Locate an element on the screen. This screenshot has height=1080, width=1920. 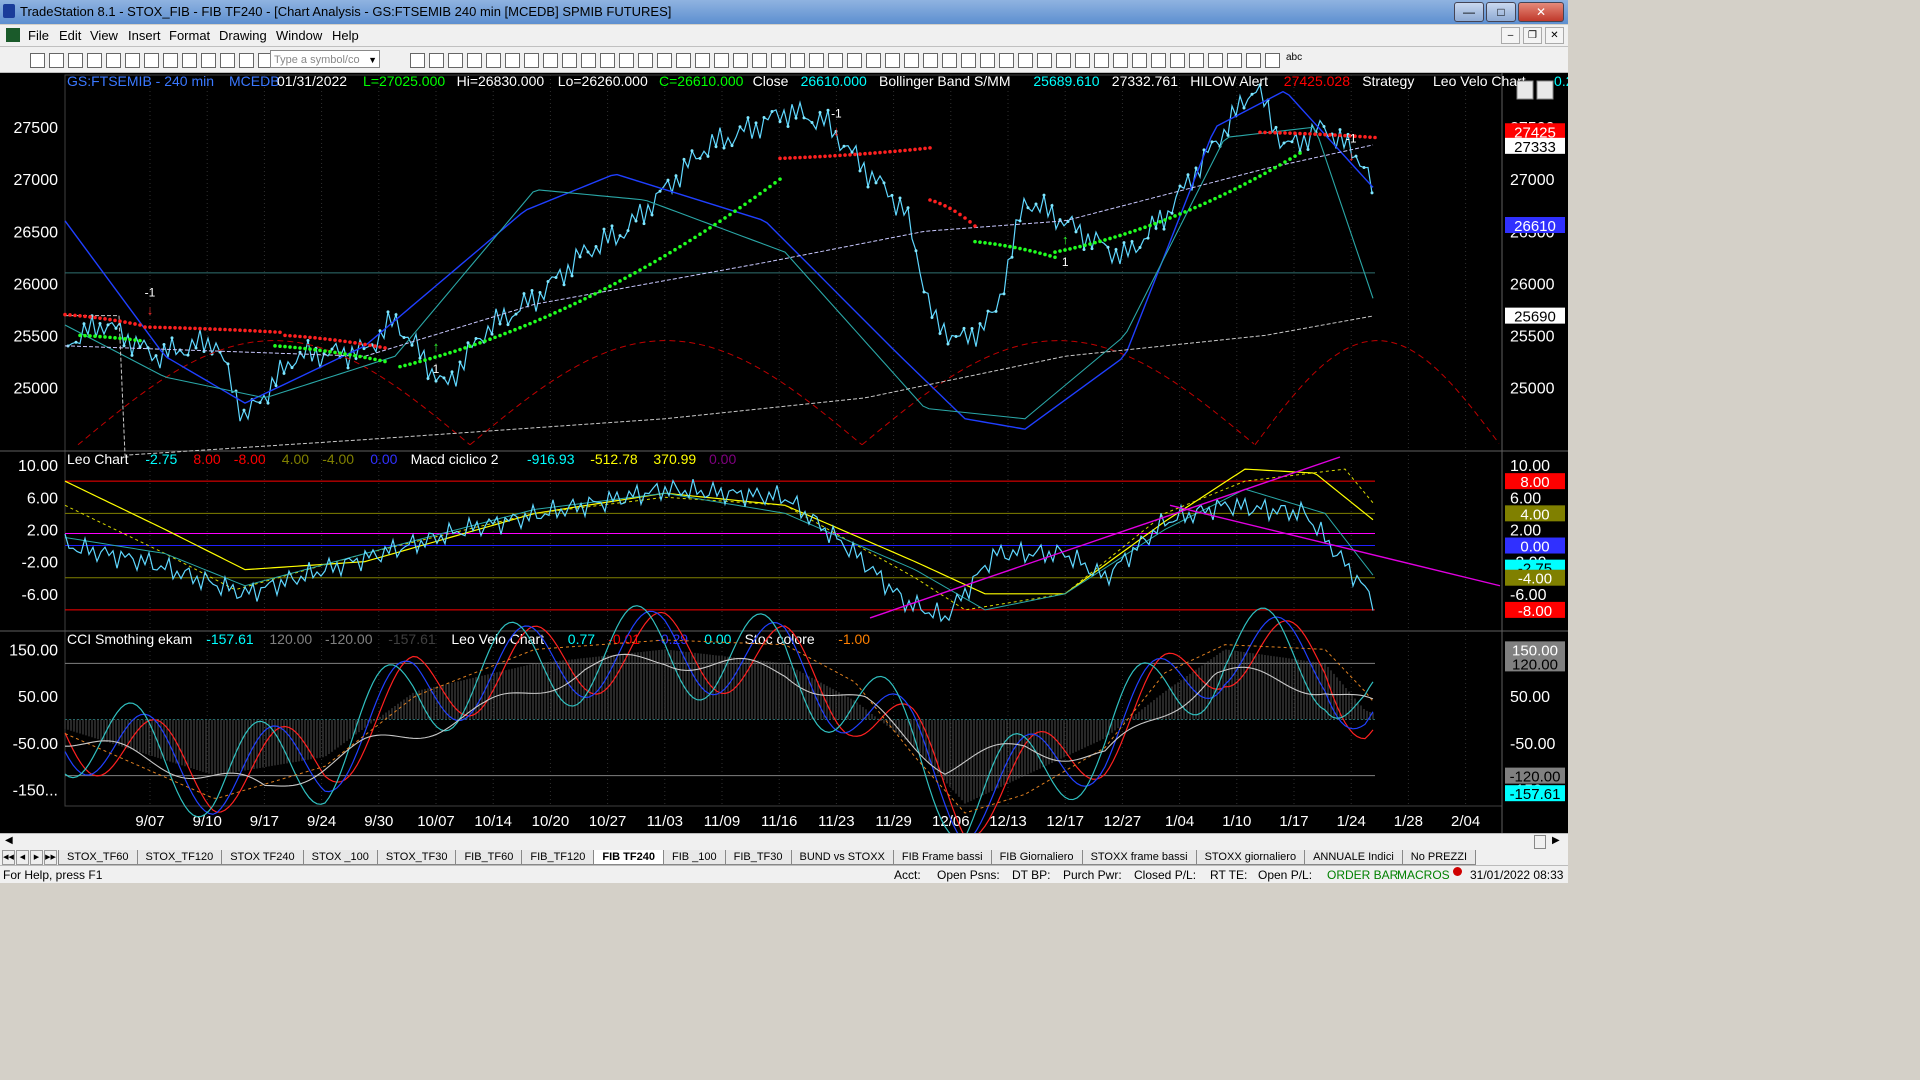
tab-0: STOX_TF60 is located at coordinates (98, 857).